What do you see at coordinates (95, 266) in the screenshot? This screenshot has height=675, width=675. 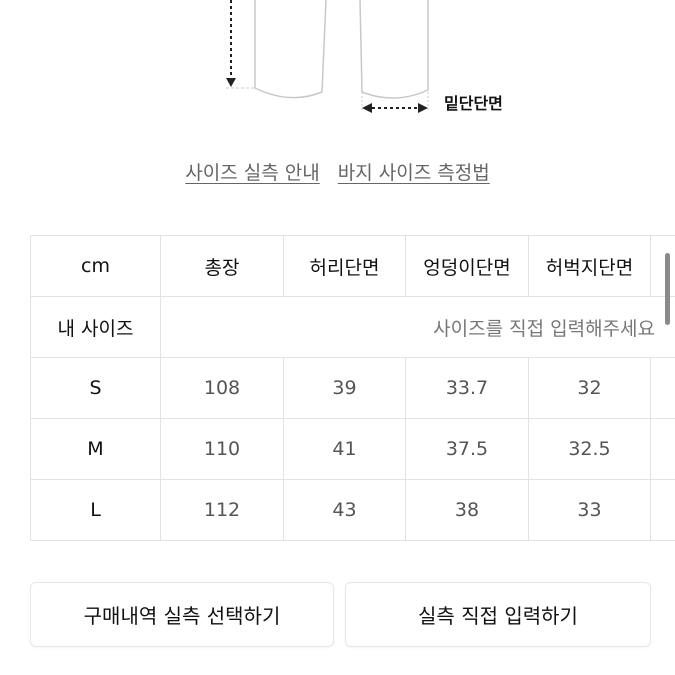 I see `header-unit: cm` at bounding box center [95, 266].